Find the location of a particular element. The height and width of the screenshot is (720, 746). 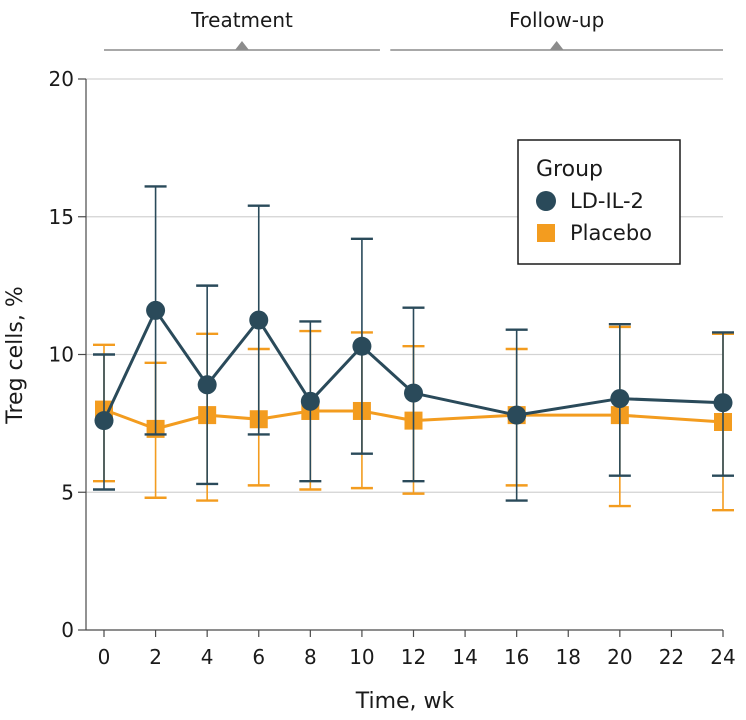

phase-marker-follow-up is located at coordinates (556, 45).